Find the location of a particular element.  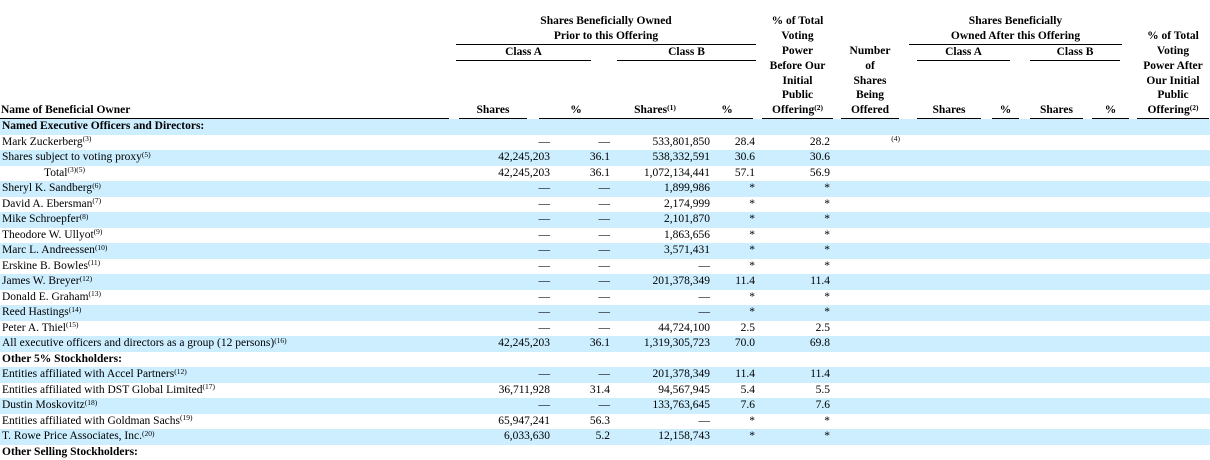

column-header-after-class-b-pct: % is located at coordinates (1110, 111).